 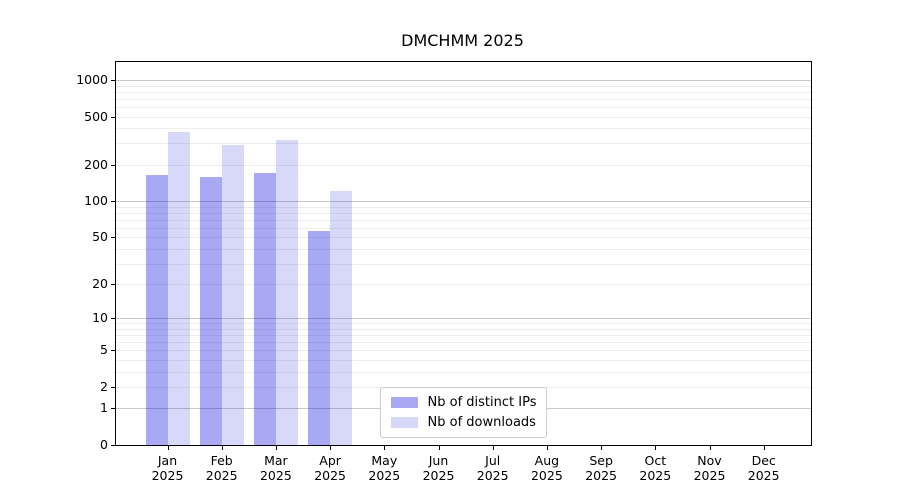 I want to click on bar-downloads-apr, so click(x=341, y=318).